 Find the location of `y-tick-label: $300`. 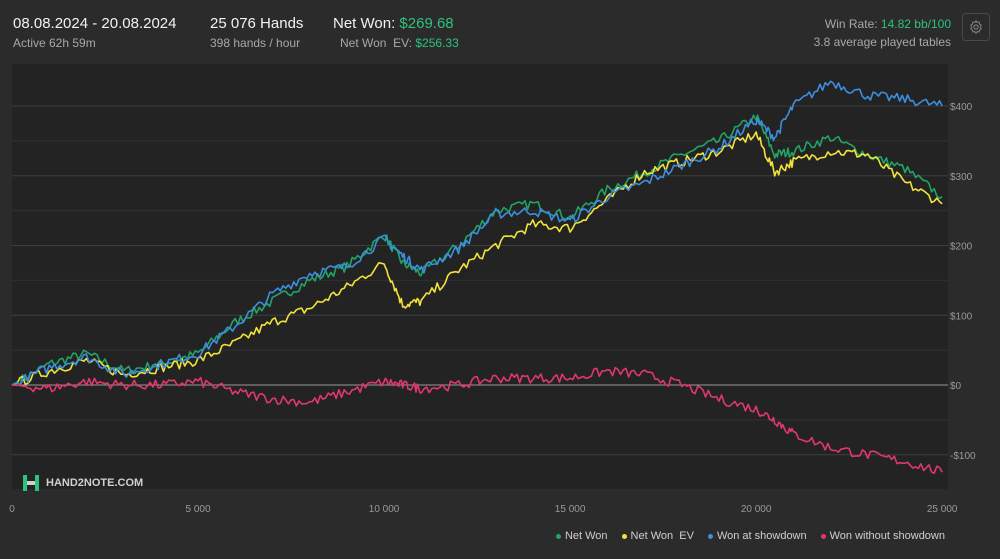

y-tick-label: $300 is located at coordinates (961, 177).